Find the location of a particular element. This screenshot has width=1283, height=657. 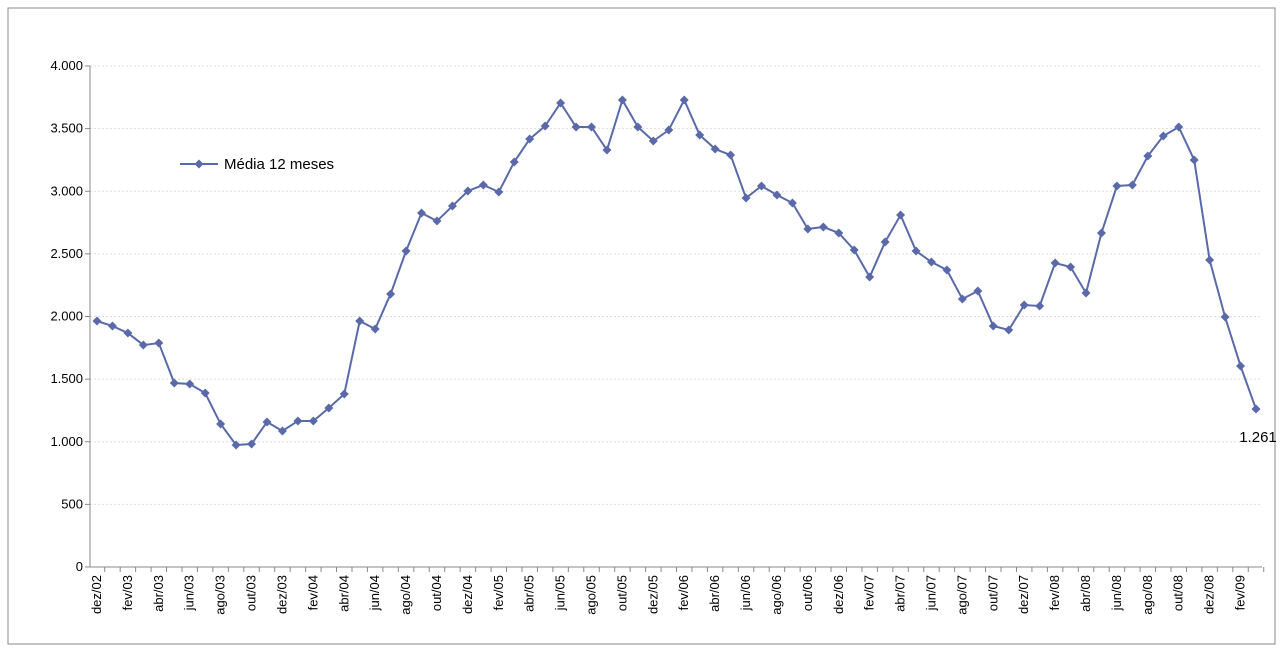

x-tick-label: abr/06 is located at coordinates (714, 593).